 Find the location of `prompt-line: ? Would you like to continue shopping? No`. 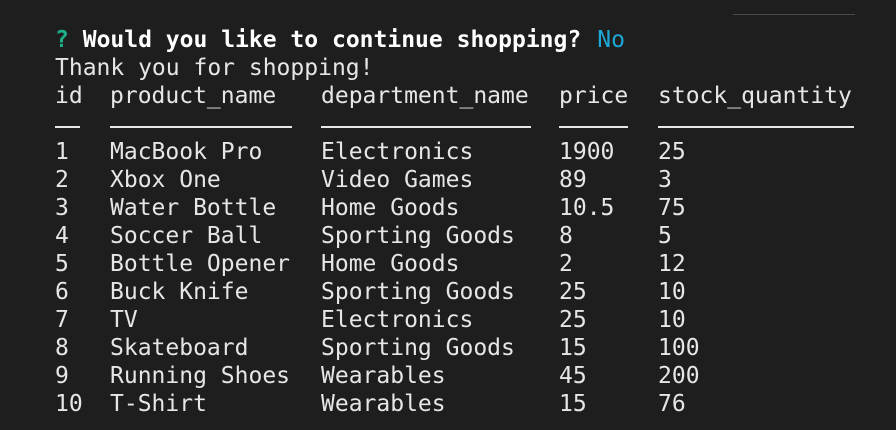

prompt-line: ? Would you like to continue shopping? No is located at coordinates (456, 40).